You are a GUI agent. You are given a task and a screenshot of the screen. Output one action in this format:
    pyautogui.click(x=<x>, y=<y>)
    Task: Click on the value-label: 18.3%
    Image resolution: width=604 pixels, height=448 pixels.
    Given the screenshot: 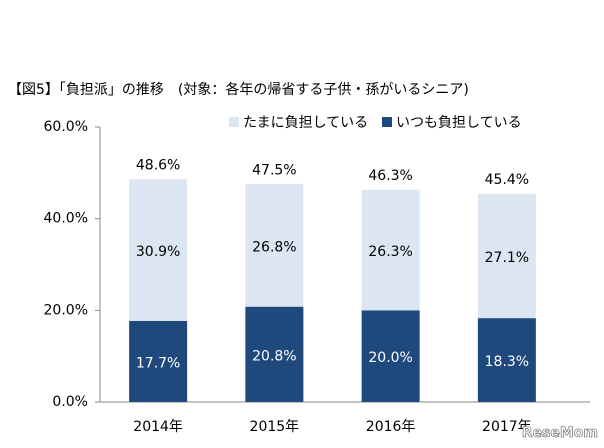 What is the action you would take?
    pyautogui.click(x=507, y=362)
    